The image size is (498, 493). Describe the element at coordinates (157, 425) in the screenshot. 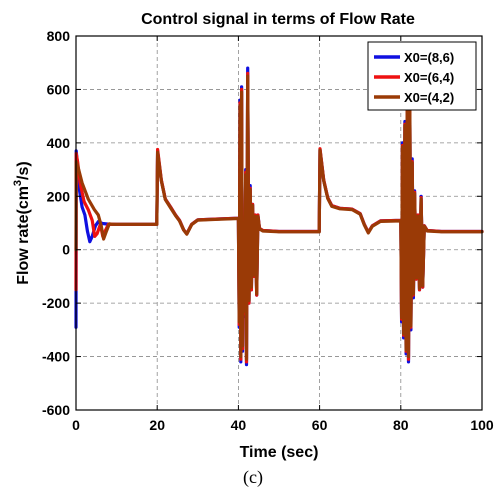

I see `x-tick-label: 20` at that location.